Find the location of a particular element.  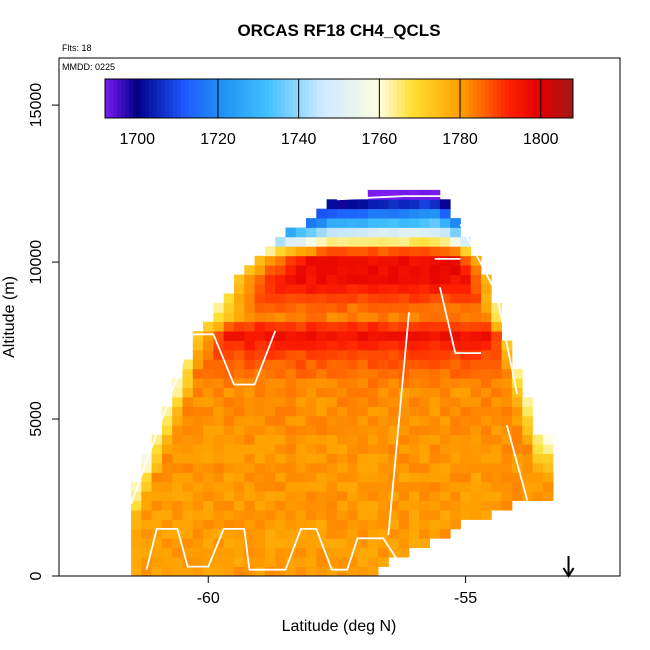

colorbar-tick-label: 1780 is located at coordinates (460, 139).